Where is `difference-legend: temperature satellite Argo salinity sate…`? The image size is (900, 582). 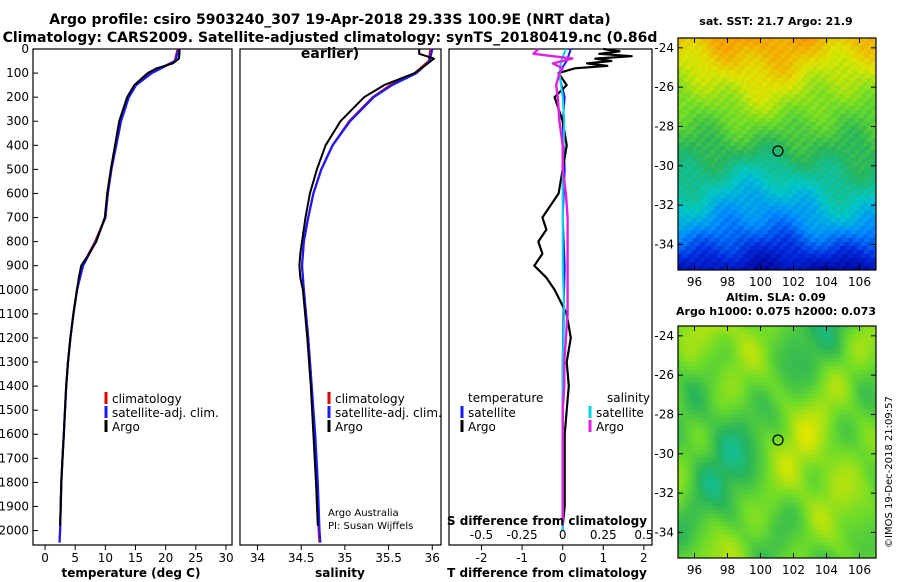
difference-legend: temperature satellite Argo salinity sate… is located at coordinates (556, 412).